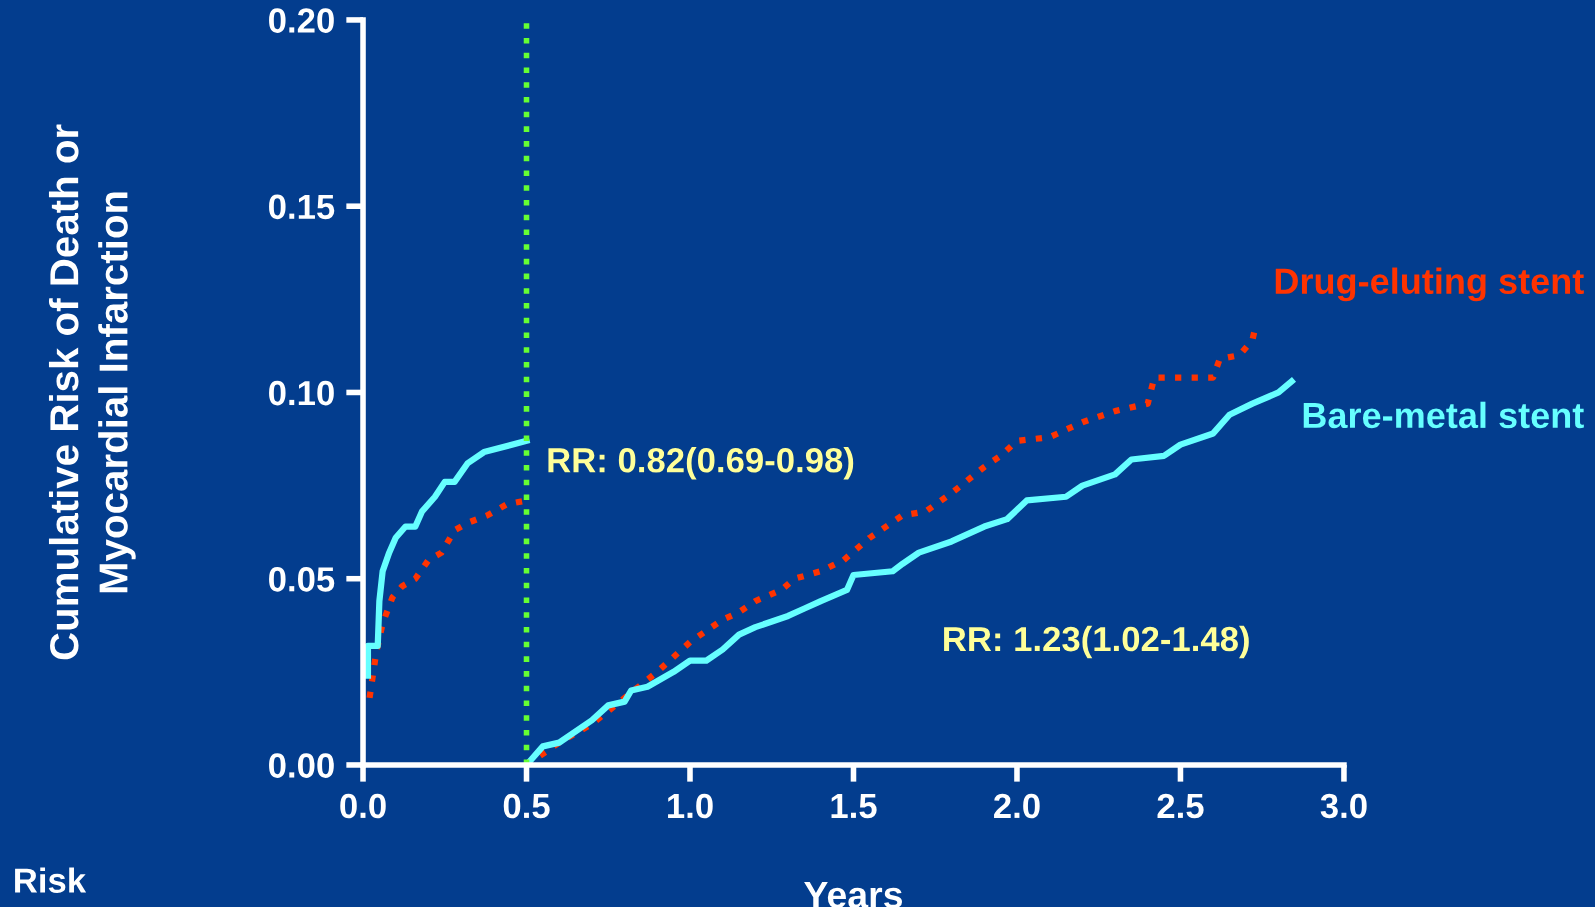 This screenshot has height=907, width=1595. I want to click on annotation: RR: 0.82(0.69-0.98), so click(701, 463).